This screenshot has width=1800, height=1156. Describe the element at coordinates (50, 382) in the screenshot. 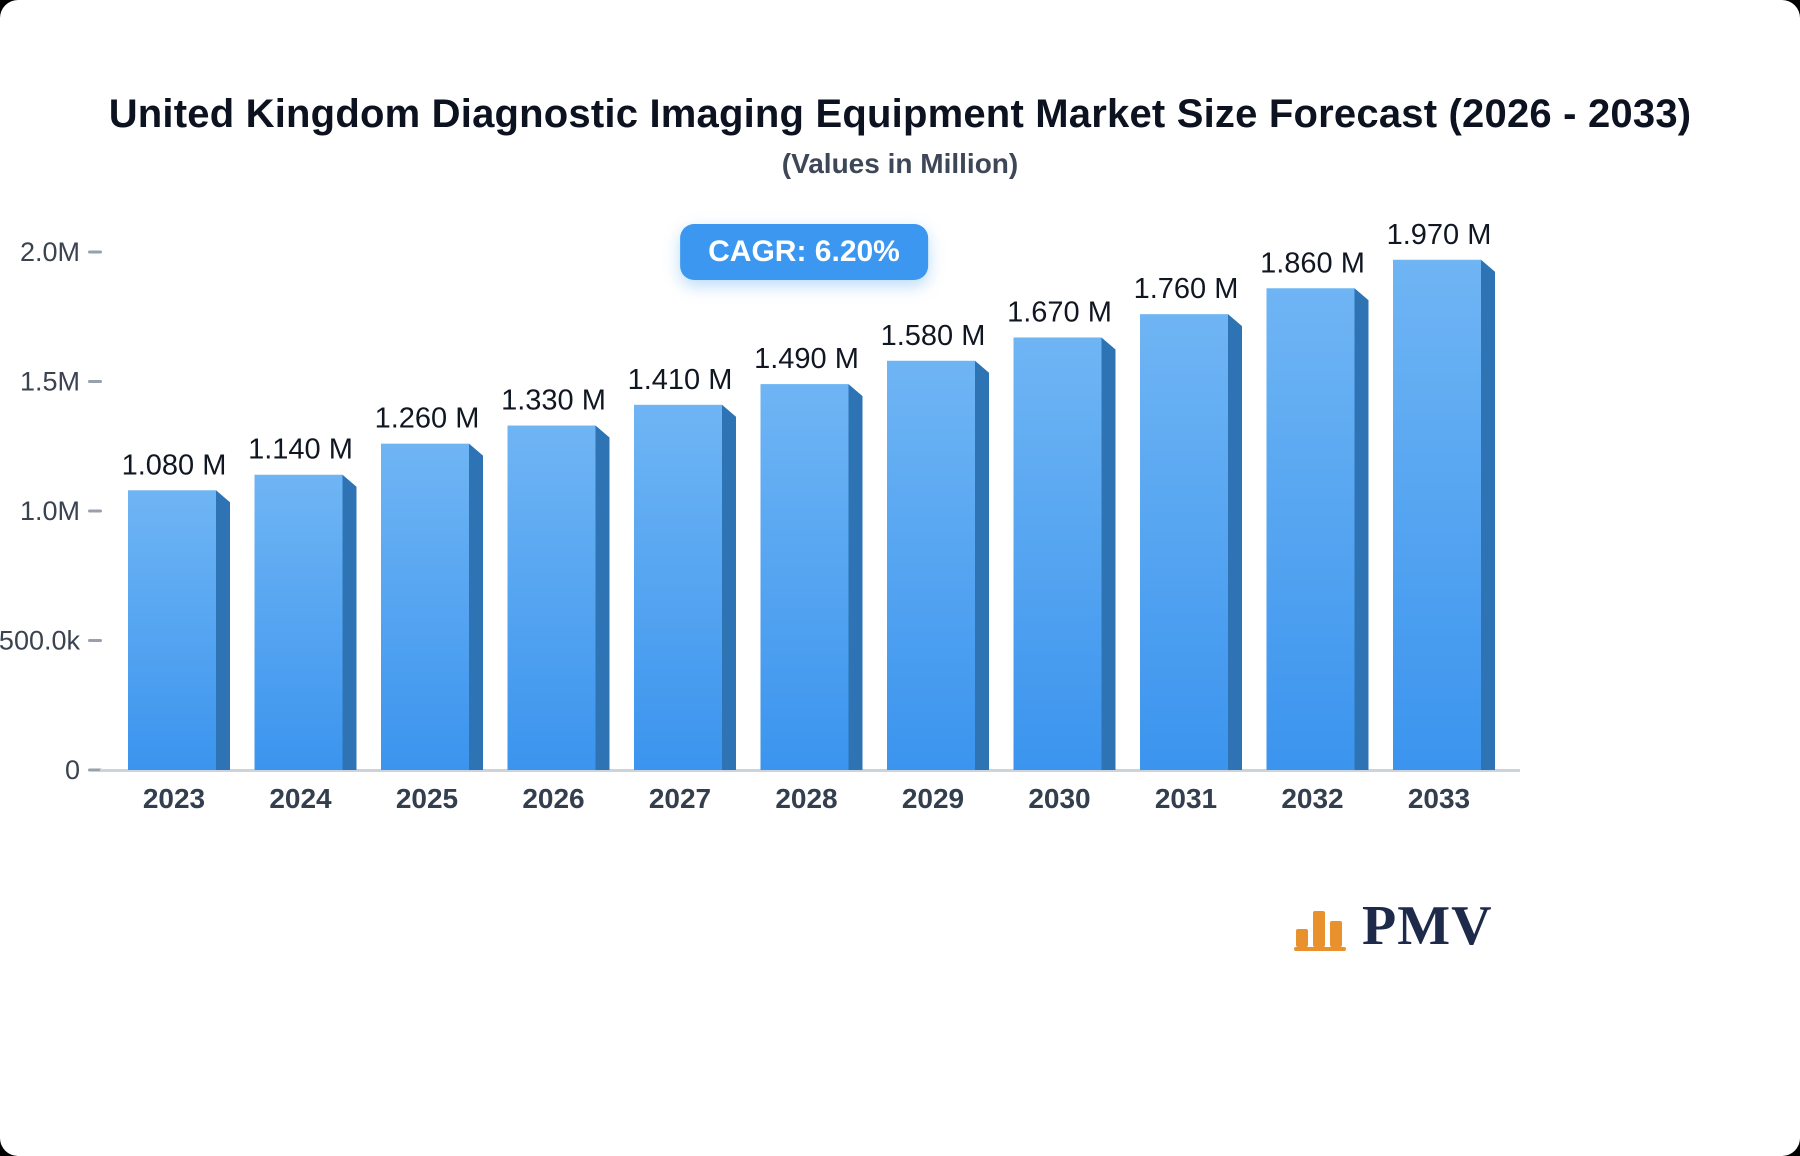

I see `y-tick-label: 1.5M` at that location.